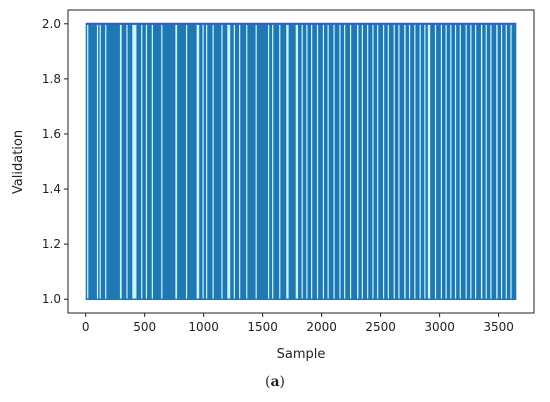 Image resolution: width=550 pixels, height=402 pixels. I want to click on y-tick-label: 1.6, so click(51, 134).